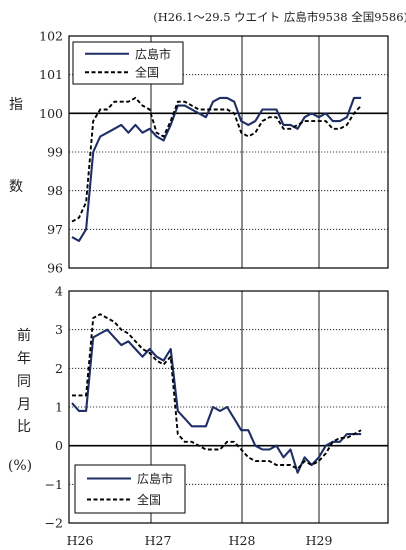  Describe the element at coordinates (59, 329) in the screenshot. I see `y-tick-label: 3` at that location.